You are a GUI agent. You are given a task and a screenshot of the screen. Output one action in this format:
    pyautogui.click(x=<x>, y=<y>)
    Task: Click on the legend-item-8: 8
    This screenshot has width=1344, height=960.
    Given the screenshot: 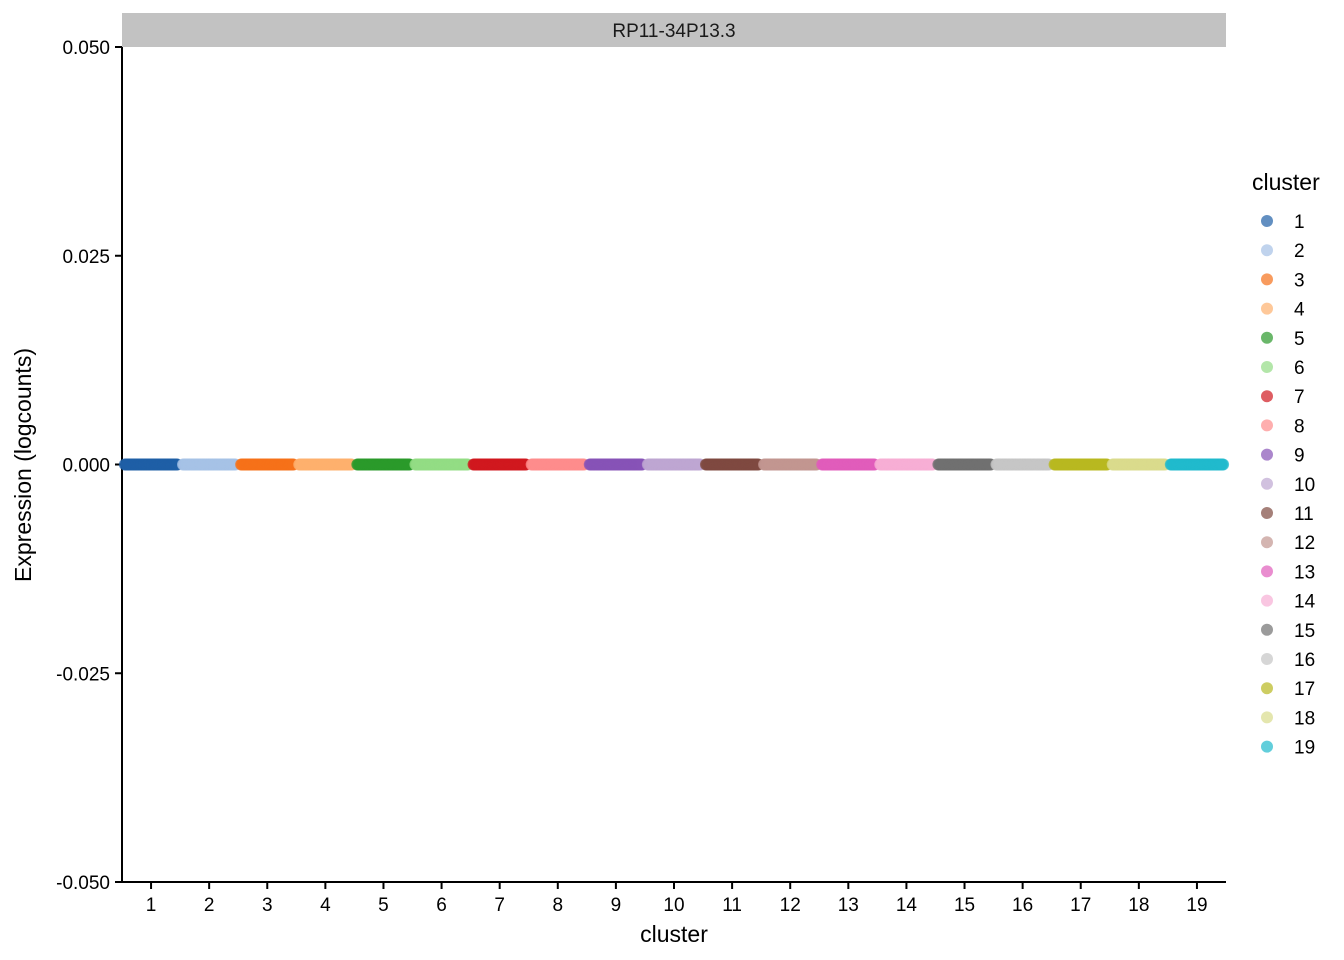 What is the action you would take?
    pyautogui.click(x=1283, y=426)
    